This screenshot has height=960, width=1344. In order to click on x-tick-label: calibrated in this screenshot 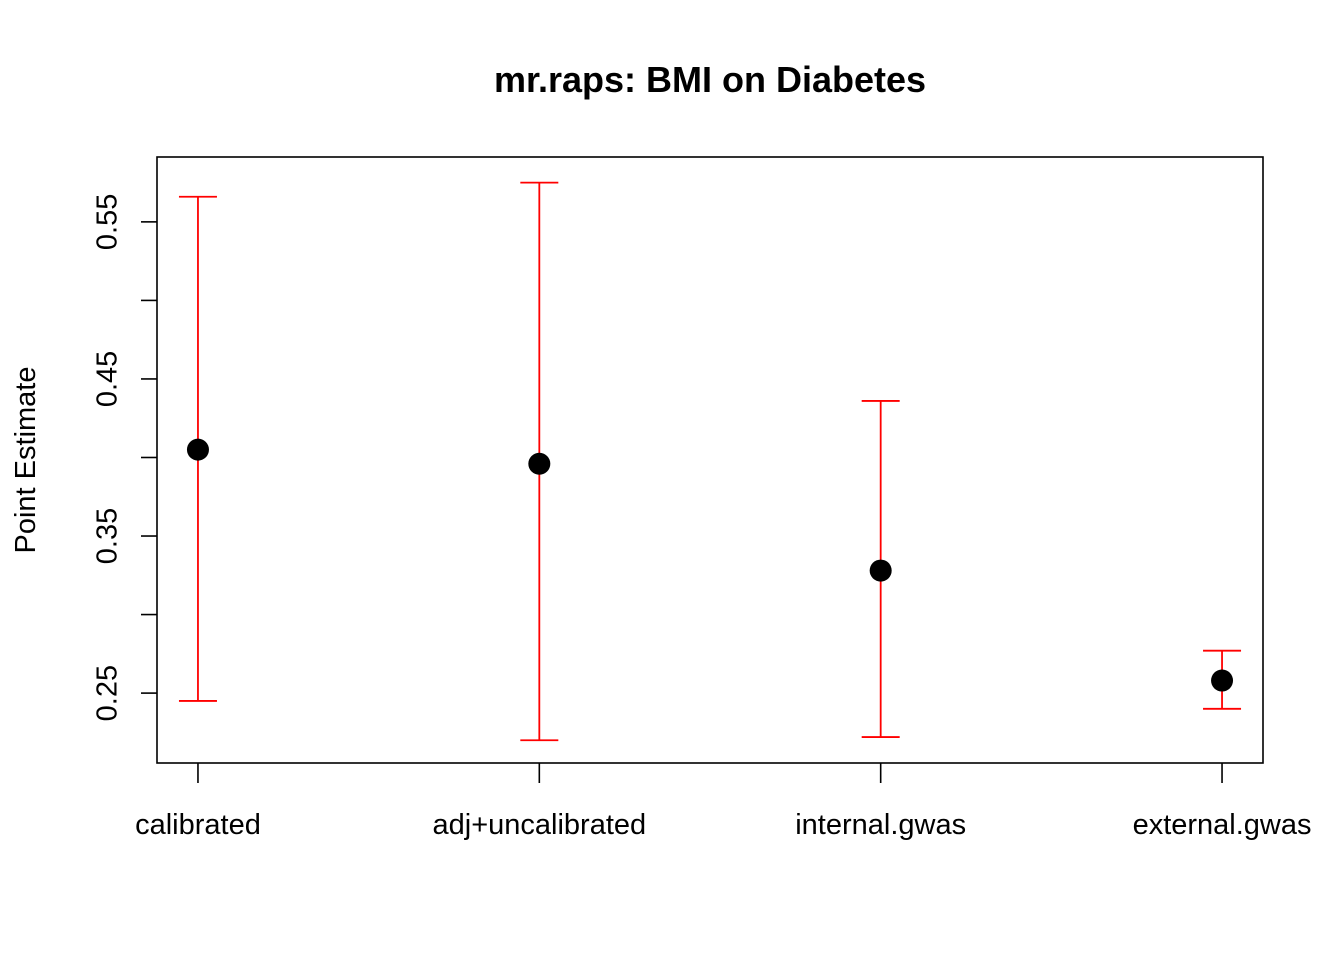, I will do `click(198, 825)`.